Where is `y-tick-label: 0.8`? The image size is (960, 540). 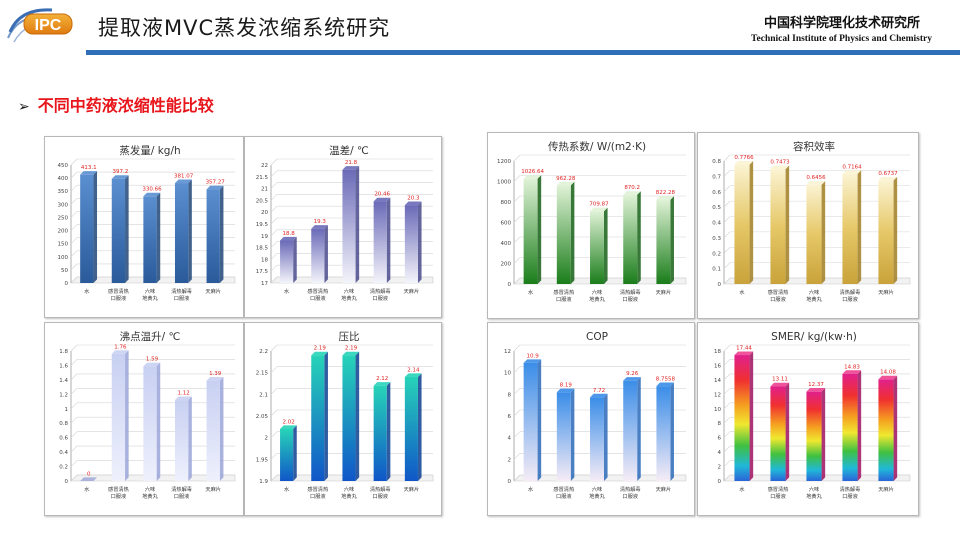
y-tick-label: 0.8 is located at coordinates (63, 424).